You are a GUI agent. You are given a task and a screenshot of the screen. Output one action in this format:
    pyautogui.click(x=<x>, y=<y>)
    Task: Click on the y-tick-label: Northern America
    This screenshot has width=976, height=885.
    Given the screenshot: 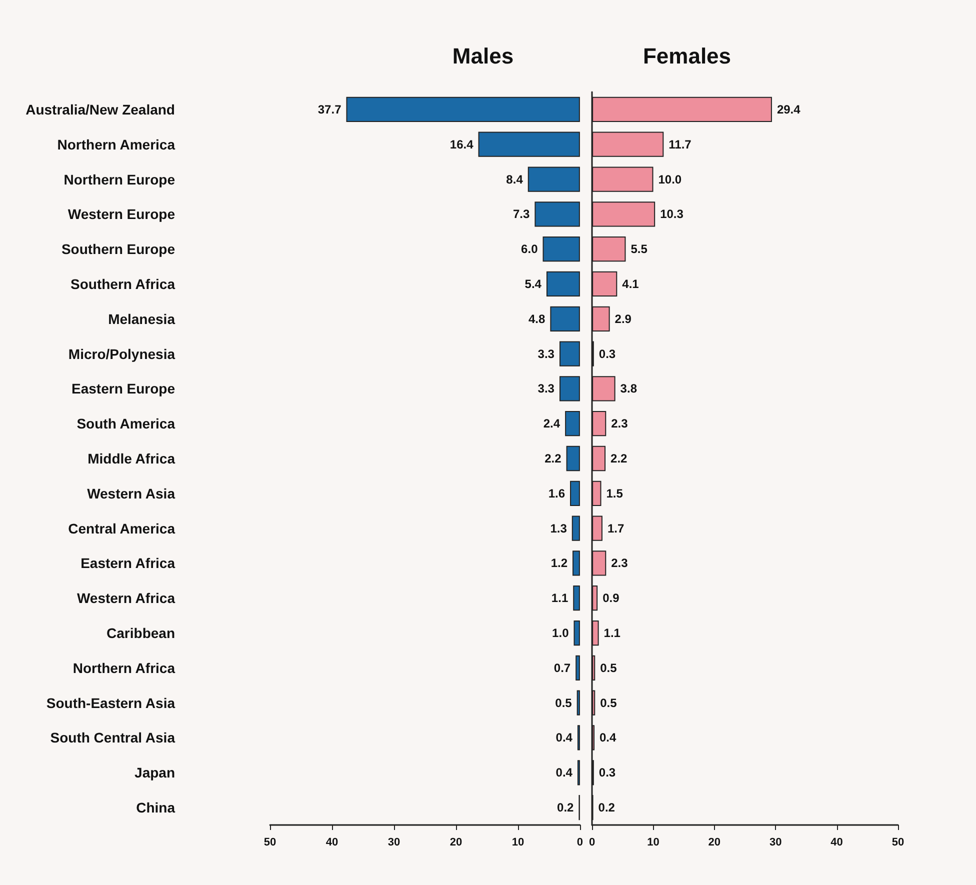 What is the action you would take?
    pyautogui.click(x=116, y=144)
    